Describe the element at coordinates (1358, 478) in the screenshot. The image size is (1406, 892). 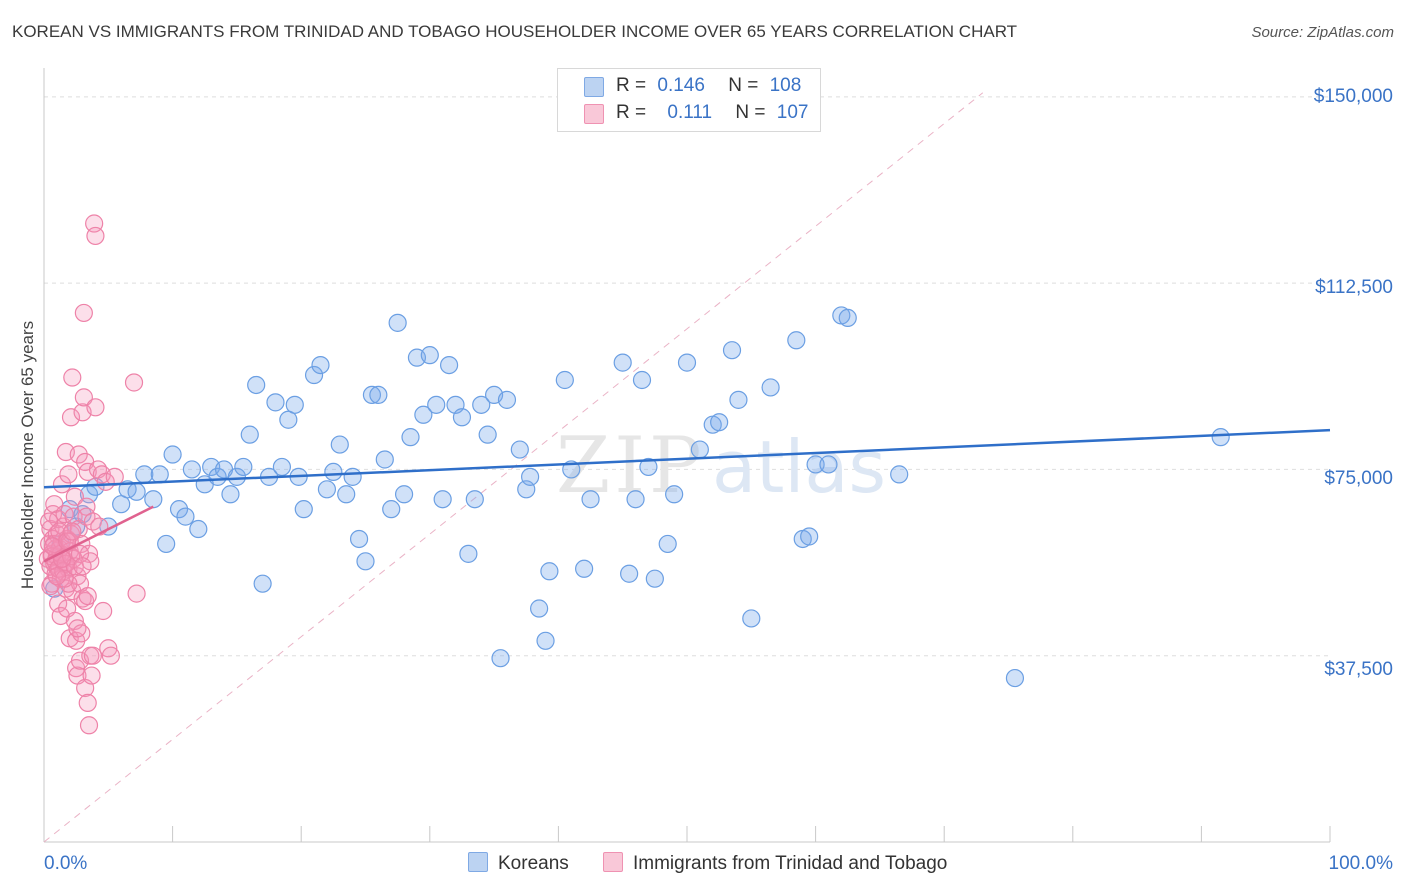
I see `y-tick-label: $75,000` at that location.